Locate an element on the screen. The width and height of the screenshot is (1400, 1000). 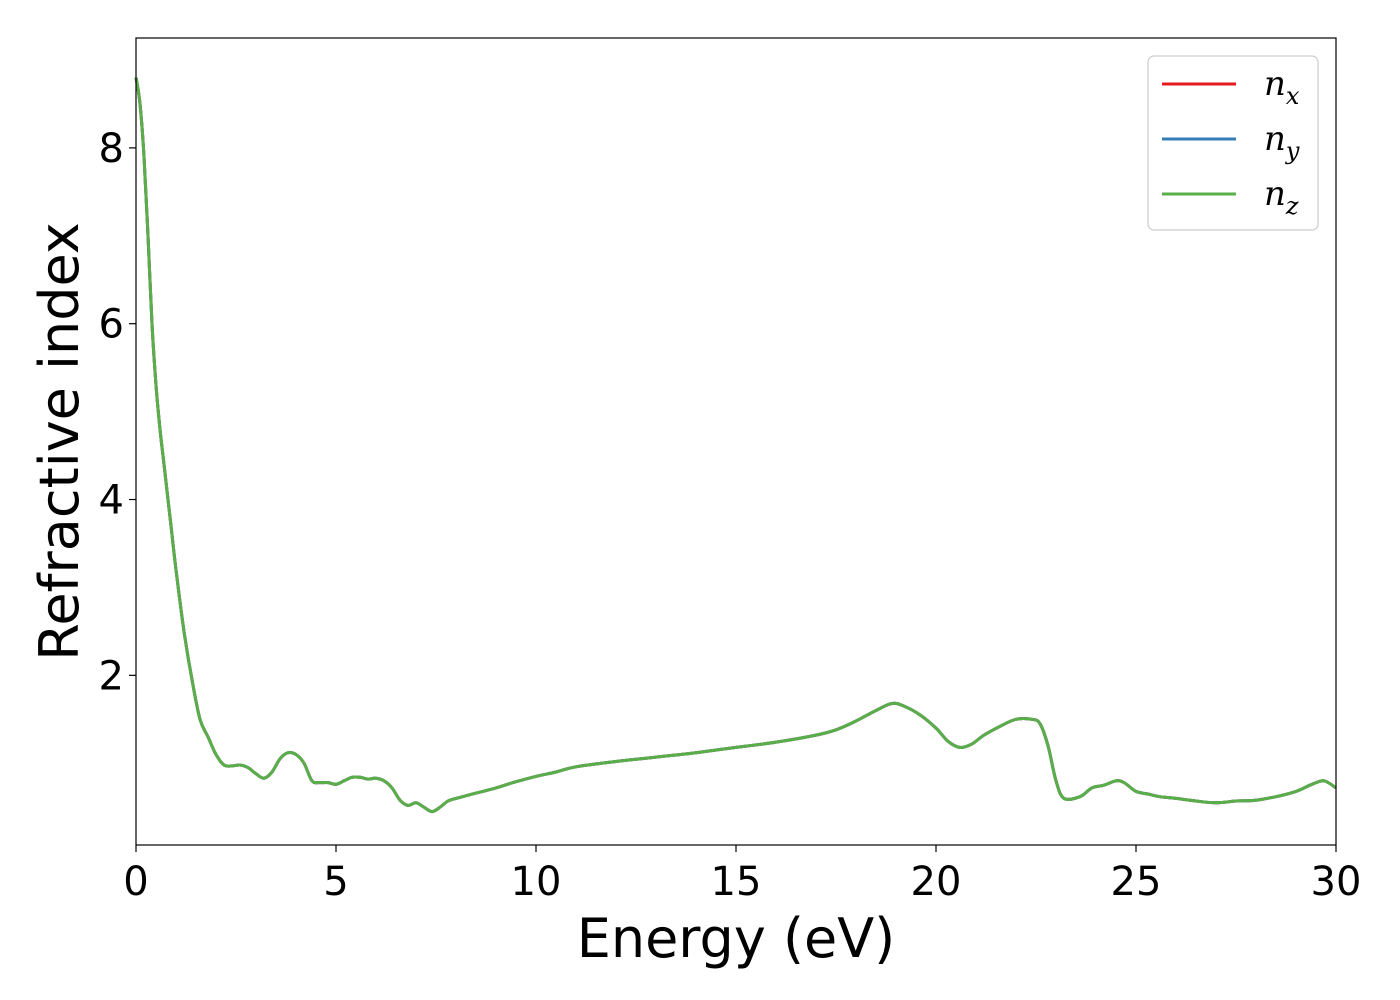
legend-label-nz: nz is located at coordinates (1281, 197).